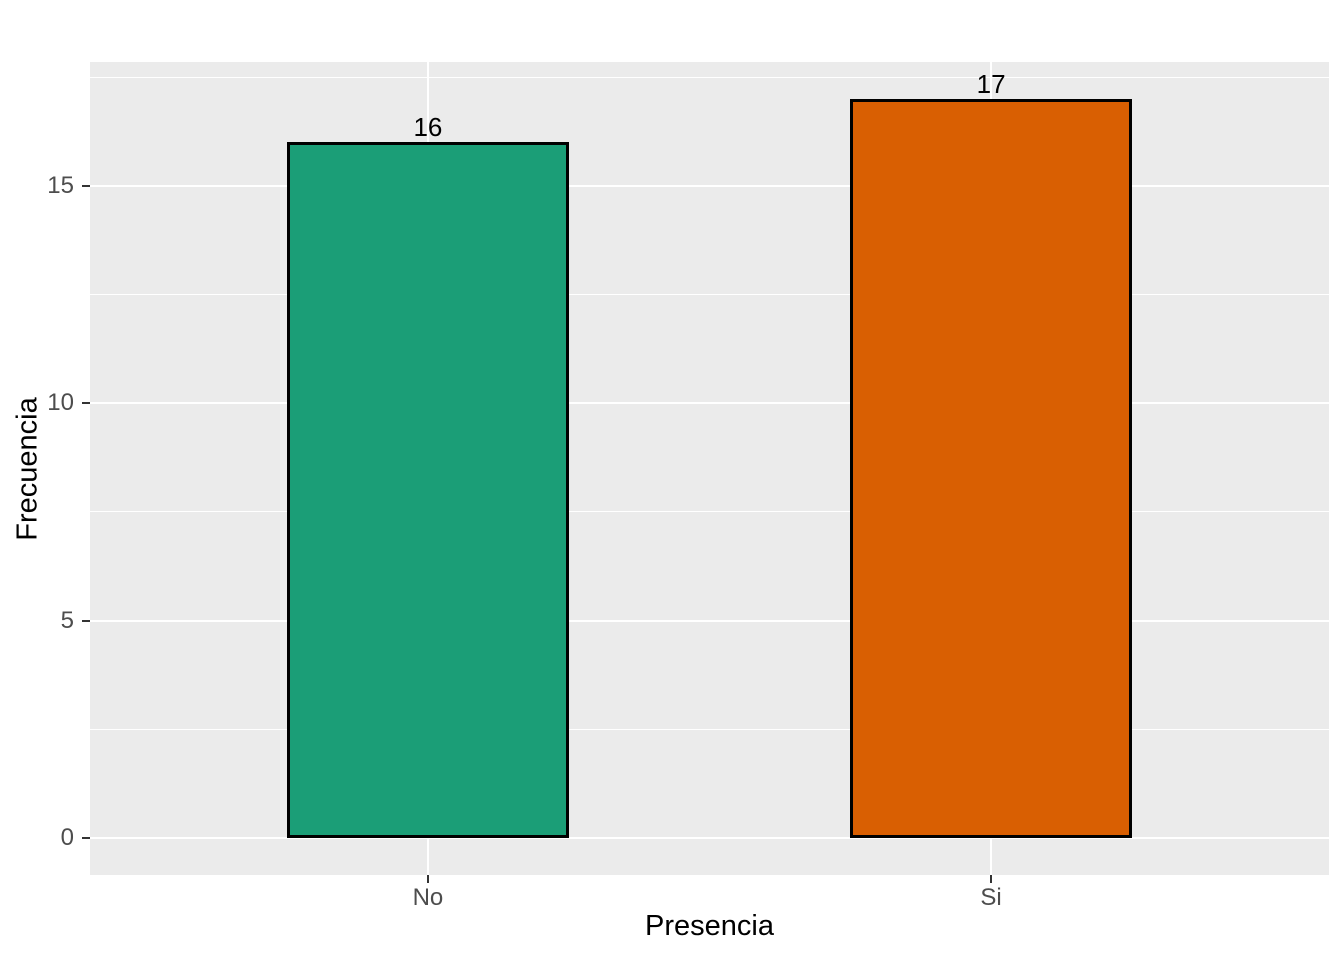 The image size is (1344, 960). I want to click on y-axis-title: Frecuencia, so click(27, 468).